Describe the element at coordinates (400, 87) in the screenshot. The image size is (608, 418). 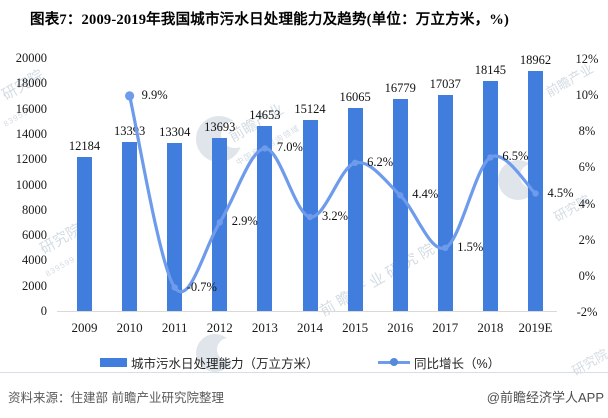
I see `bar-value-label: 16779` at that location.